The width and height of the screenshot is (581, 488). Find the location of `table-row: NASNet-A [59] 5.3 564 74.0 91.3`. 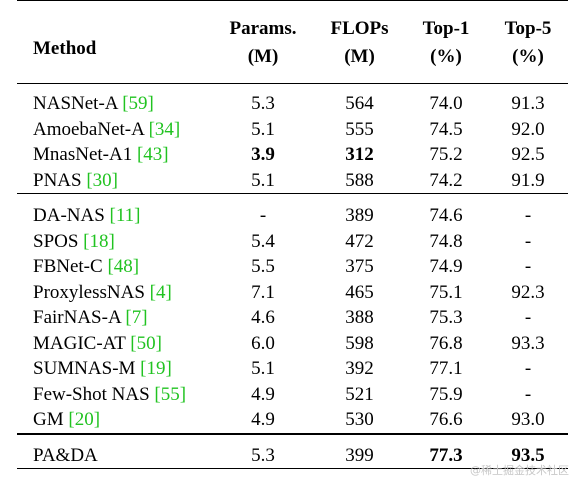

table-row: NASNet-A [59] 5.3 564 74.0 91.3 is located at coordinates (292, 104).